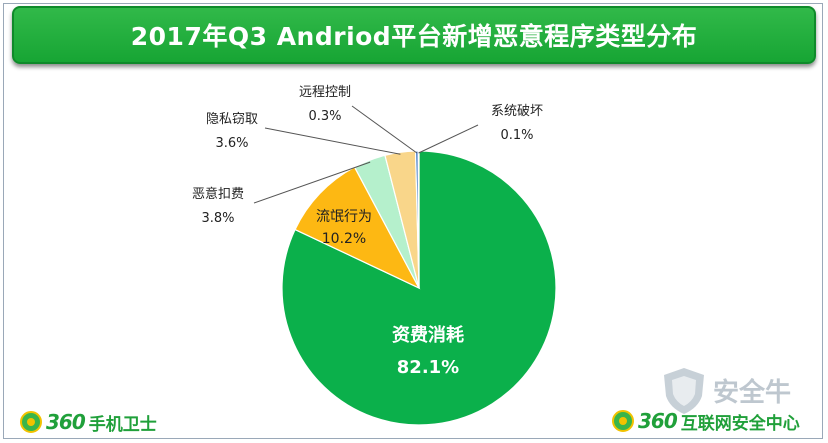 The image size is (828, 443). Describe the element at coordinates (325, 92) in the screenshot. I see `slice-label-remote-control: 远程控制` at that location.